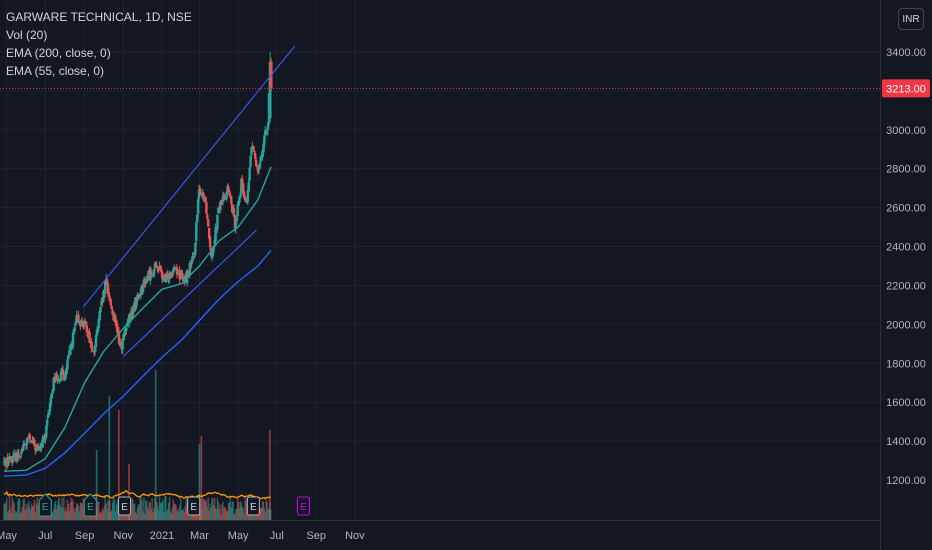  I want to click on currency-badge: INR, so click(911, 19).